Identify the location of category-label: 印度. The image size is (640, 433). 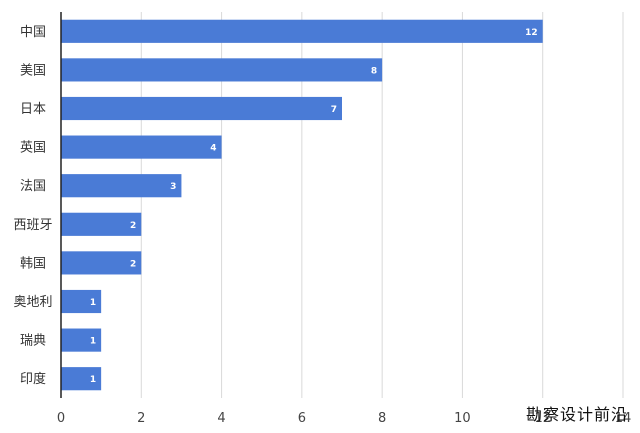
(33, 379).